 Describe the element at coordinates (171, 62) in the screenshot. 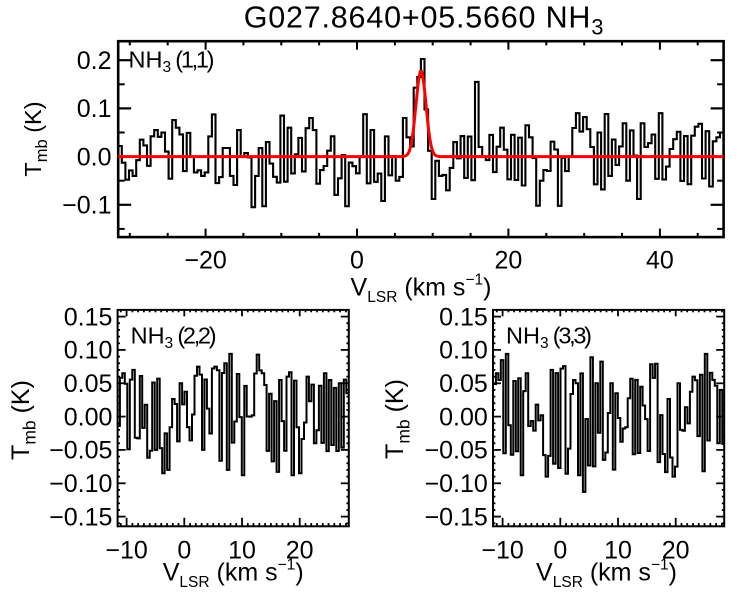

I see `svg-text: NH3 (1,1)` at that location.